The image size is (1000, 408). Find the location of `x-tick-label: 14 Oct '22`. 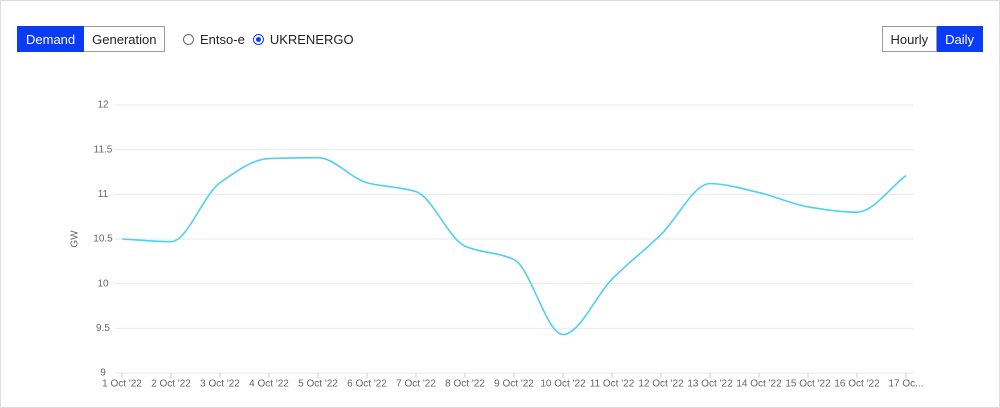

x-tick-label: 14 Oct '22 is located at coordinates (759, 384).